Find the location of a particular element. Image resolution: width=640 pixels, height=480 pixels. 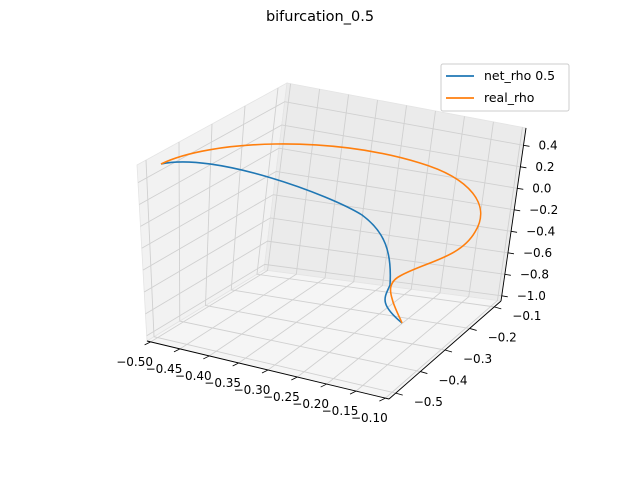

x-tick-label: −0.50 is located at coordinates (134, 362).